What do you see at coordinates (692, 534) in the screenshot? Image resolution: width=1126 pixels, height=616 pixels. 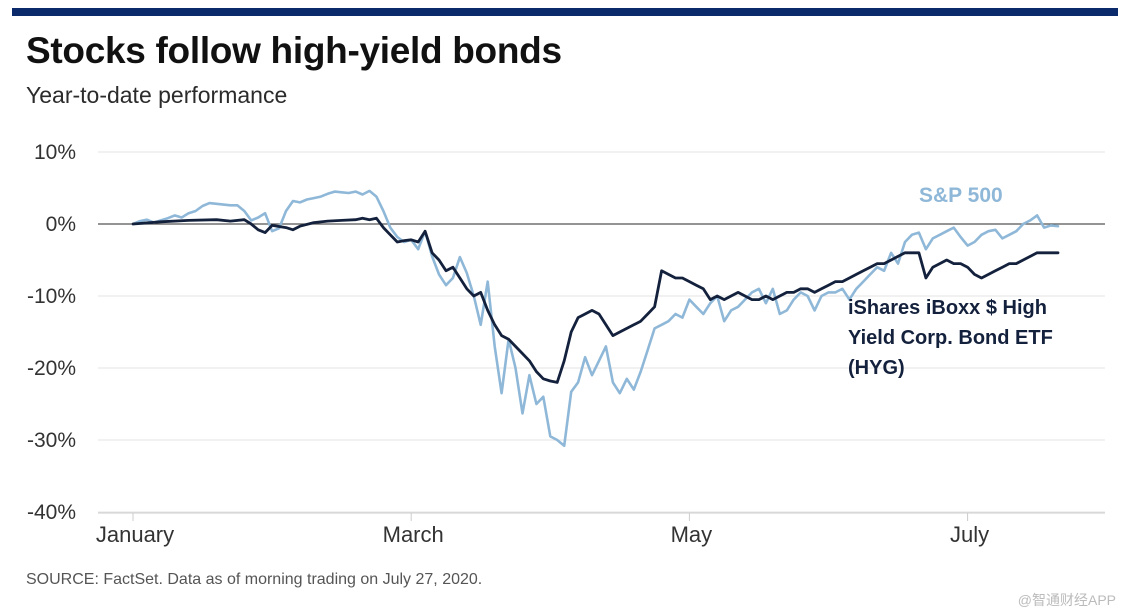 I see `x-tick-label: May` at bounding box center [692, 534].